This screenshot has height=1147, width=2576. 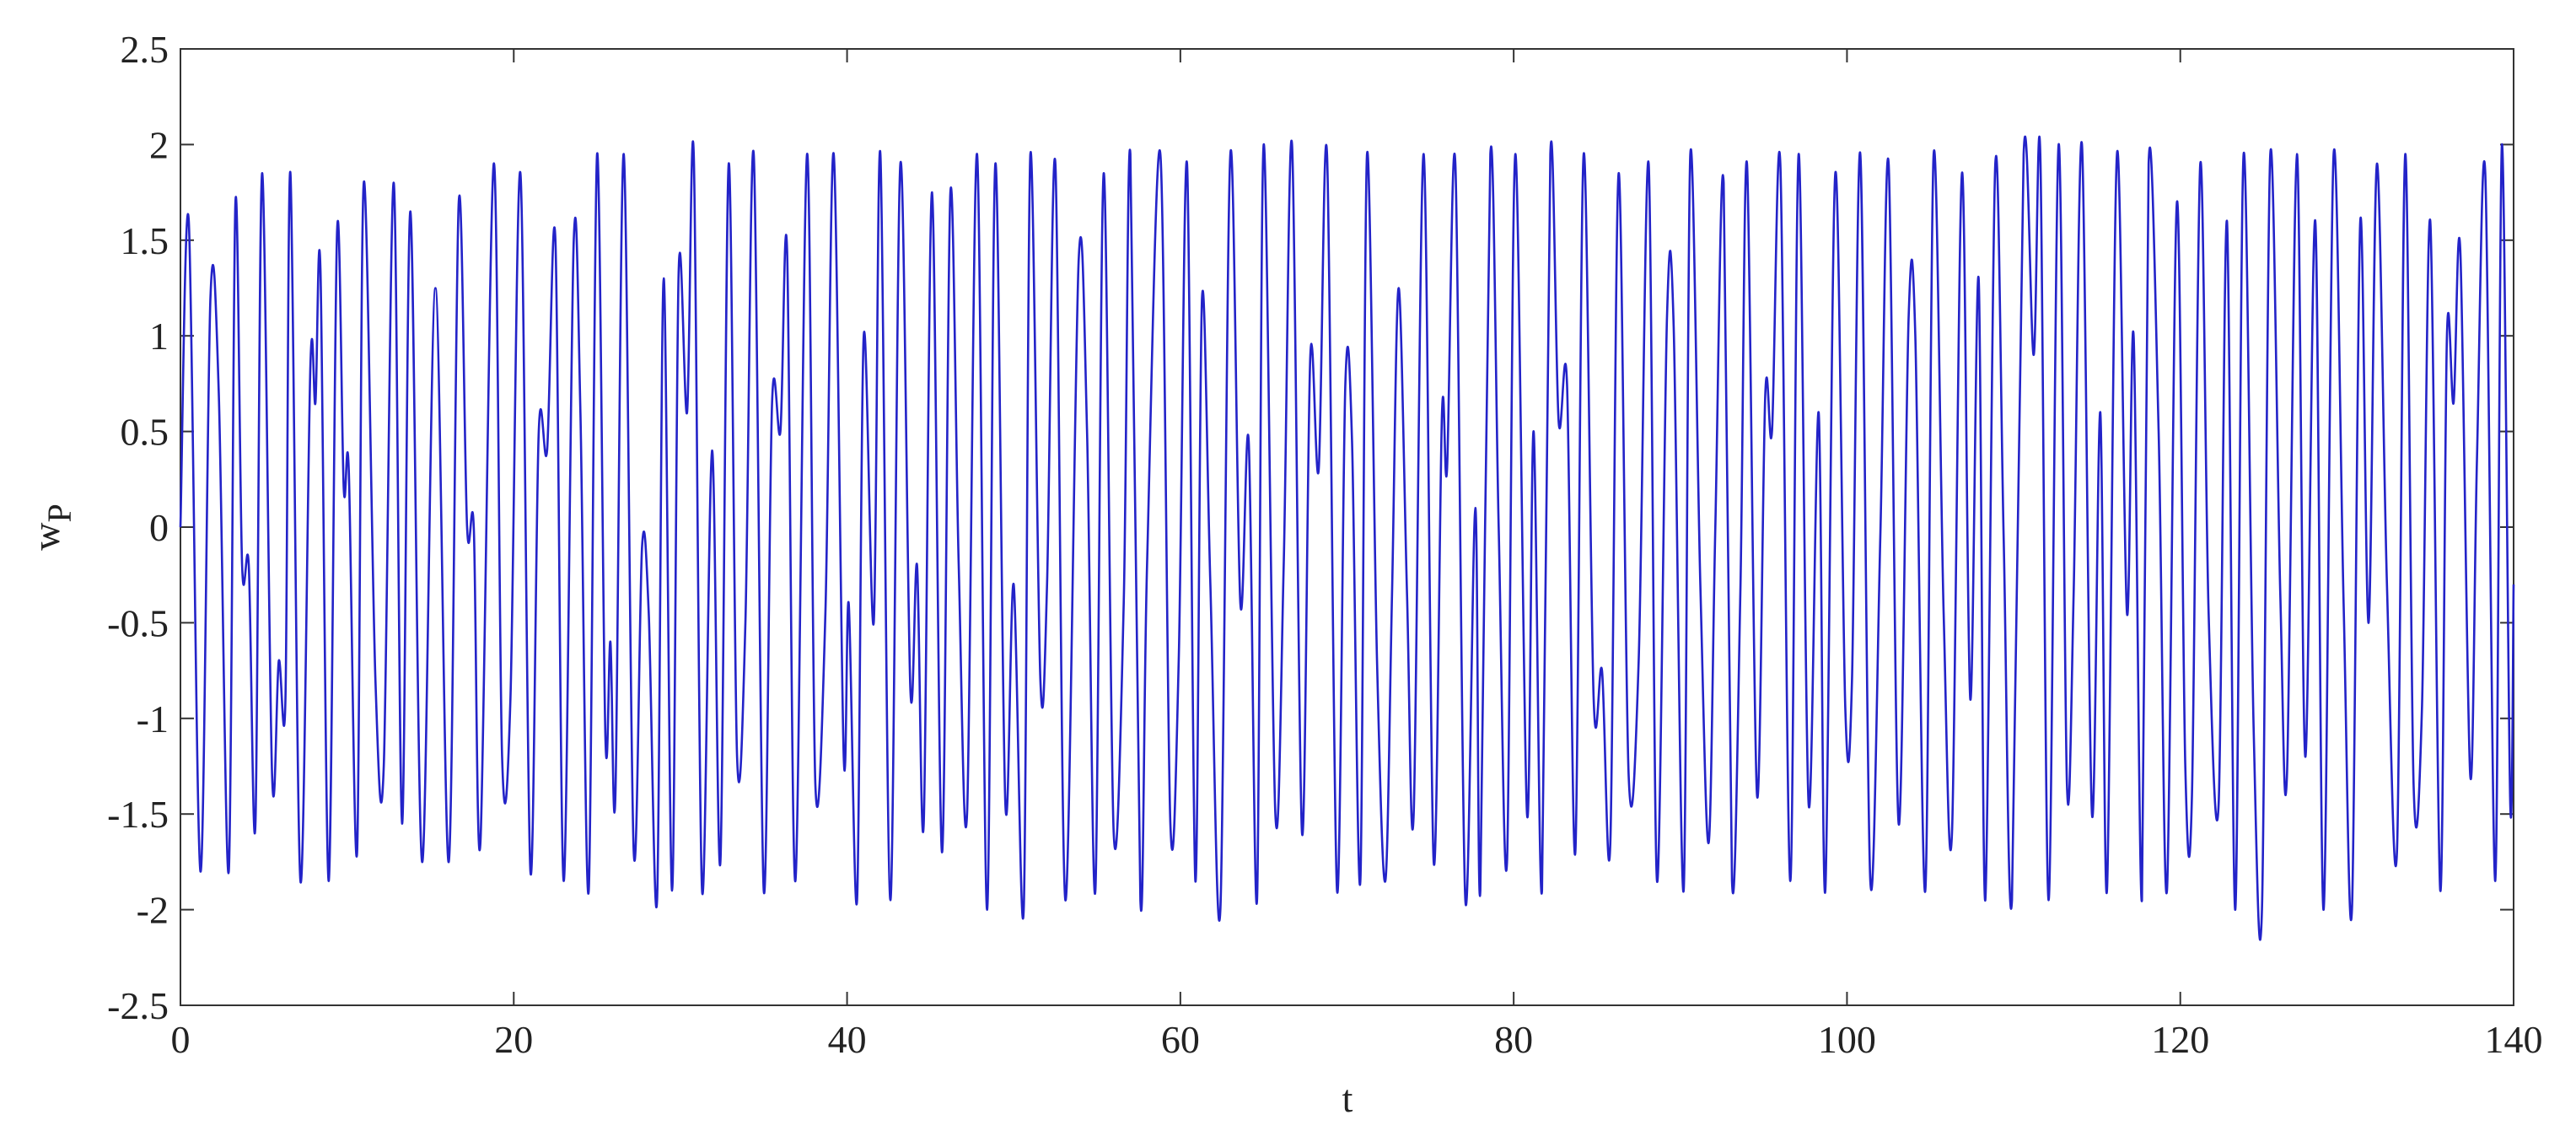 What do you see at coordinates (153, 718) in the screenshot?
I see `y-tick-label: -1` at bounding box center [153, 718].